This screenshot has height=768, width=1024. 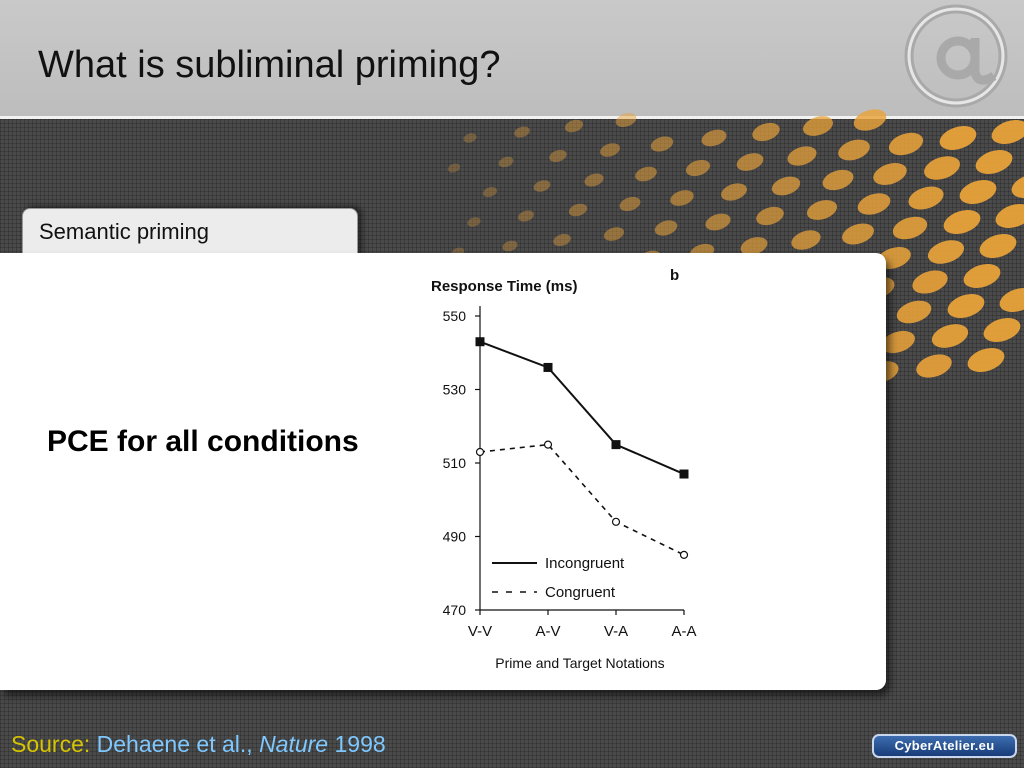 I want to click on source-citation: Source: Dehaene et al., Nature 1998, so click(x=198, y=744).